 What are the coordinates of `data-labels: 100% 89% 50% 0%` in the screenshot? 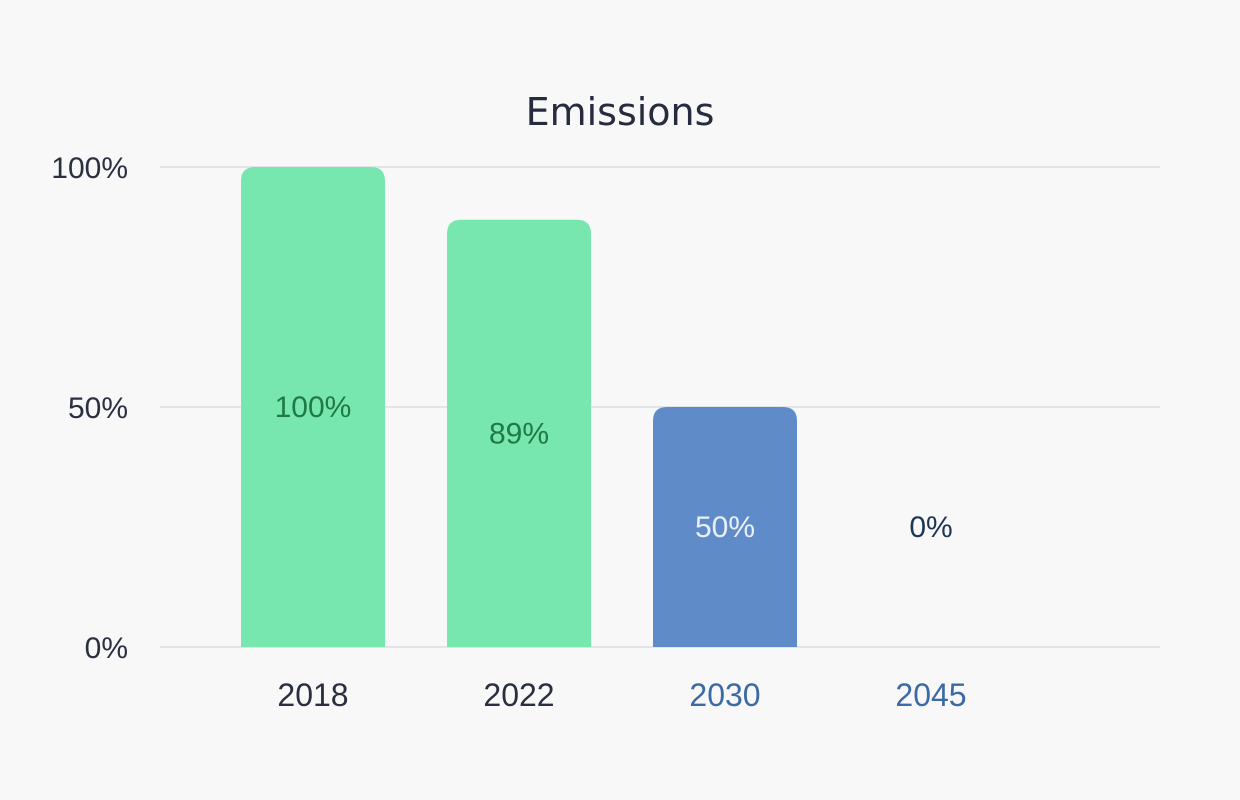 It's located at (614, 467).